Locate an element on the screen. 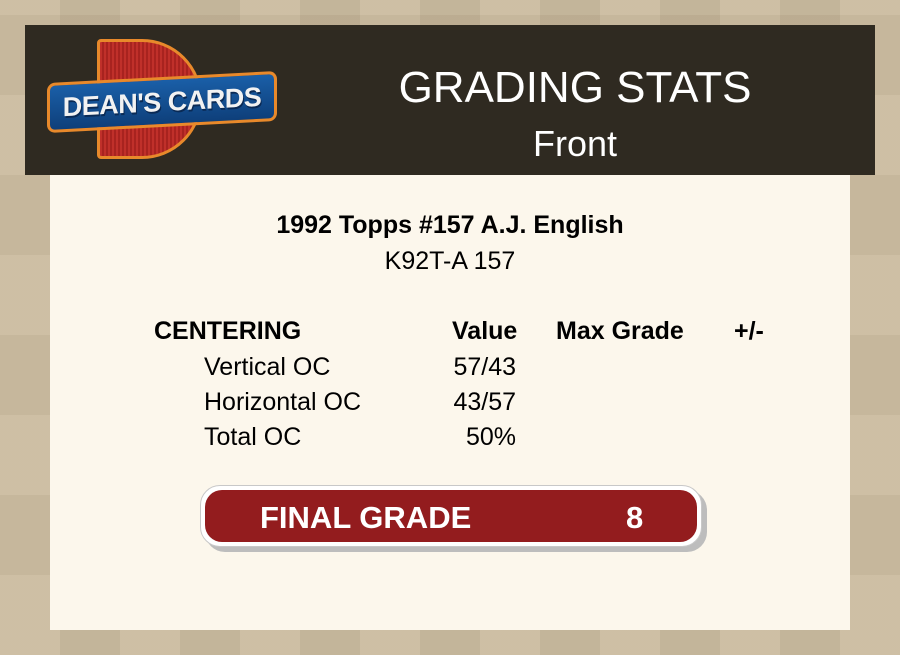  page-title: GRADING STATS is located at coordinates (575, 87).